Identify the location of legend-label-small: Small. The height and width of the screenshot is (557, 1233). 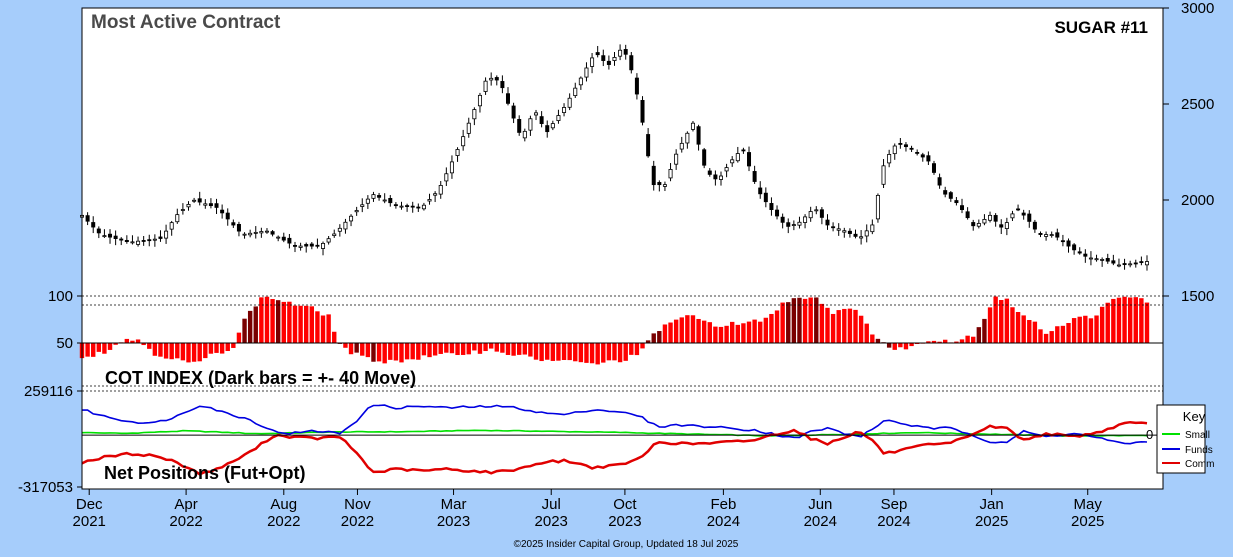
(1197, 435).